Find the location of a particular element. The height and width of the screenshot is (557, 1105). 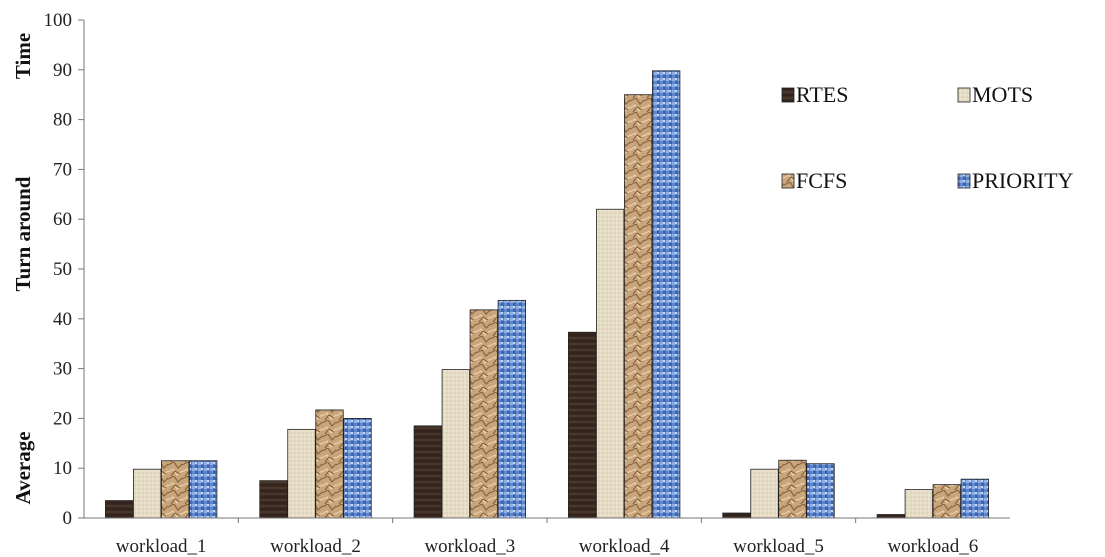

legend-swatch-priority is located at coordinates (964, 181).